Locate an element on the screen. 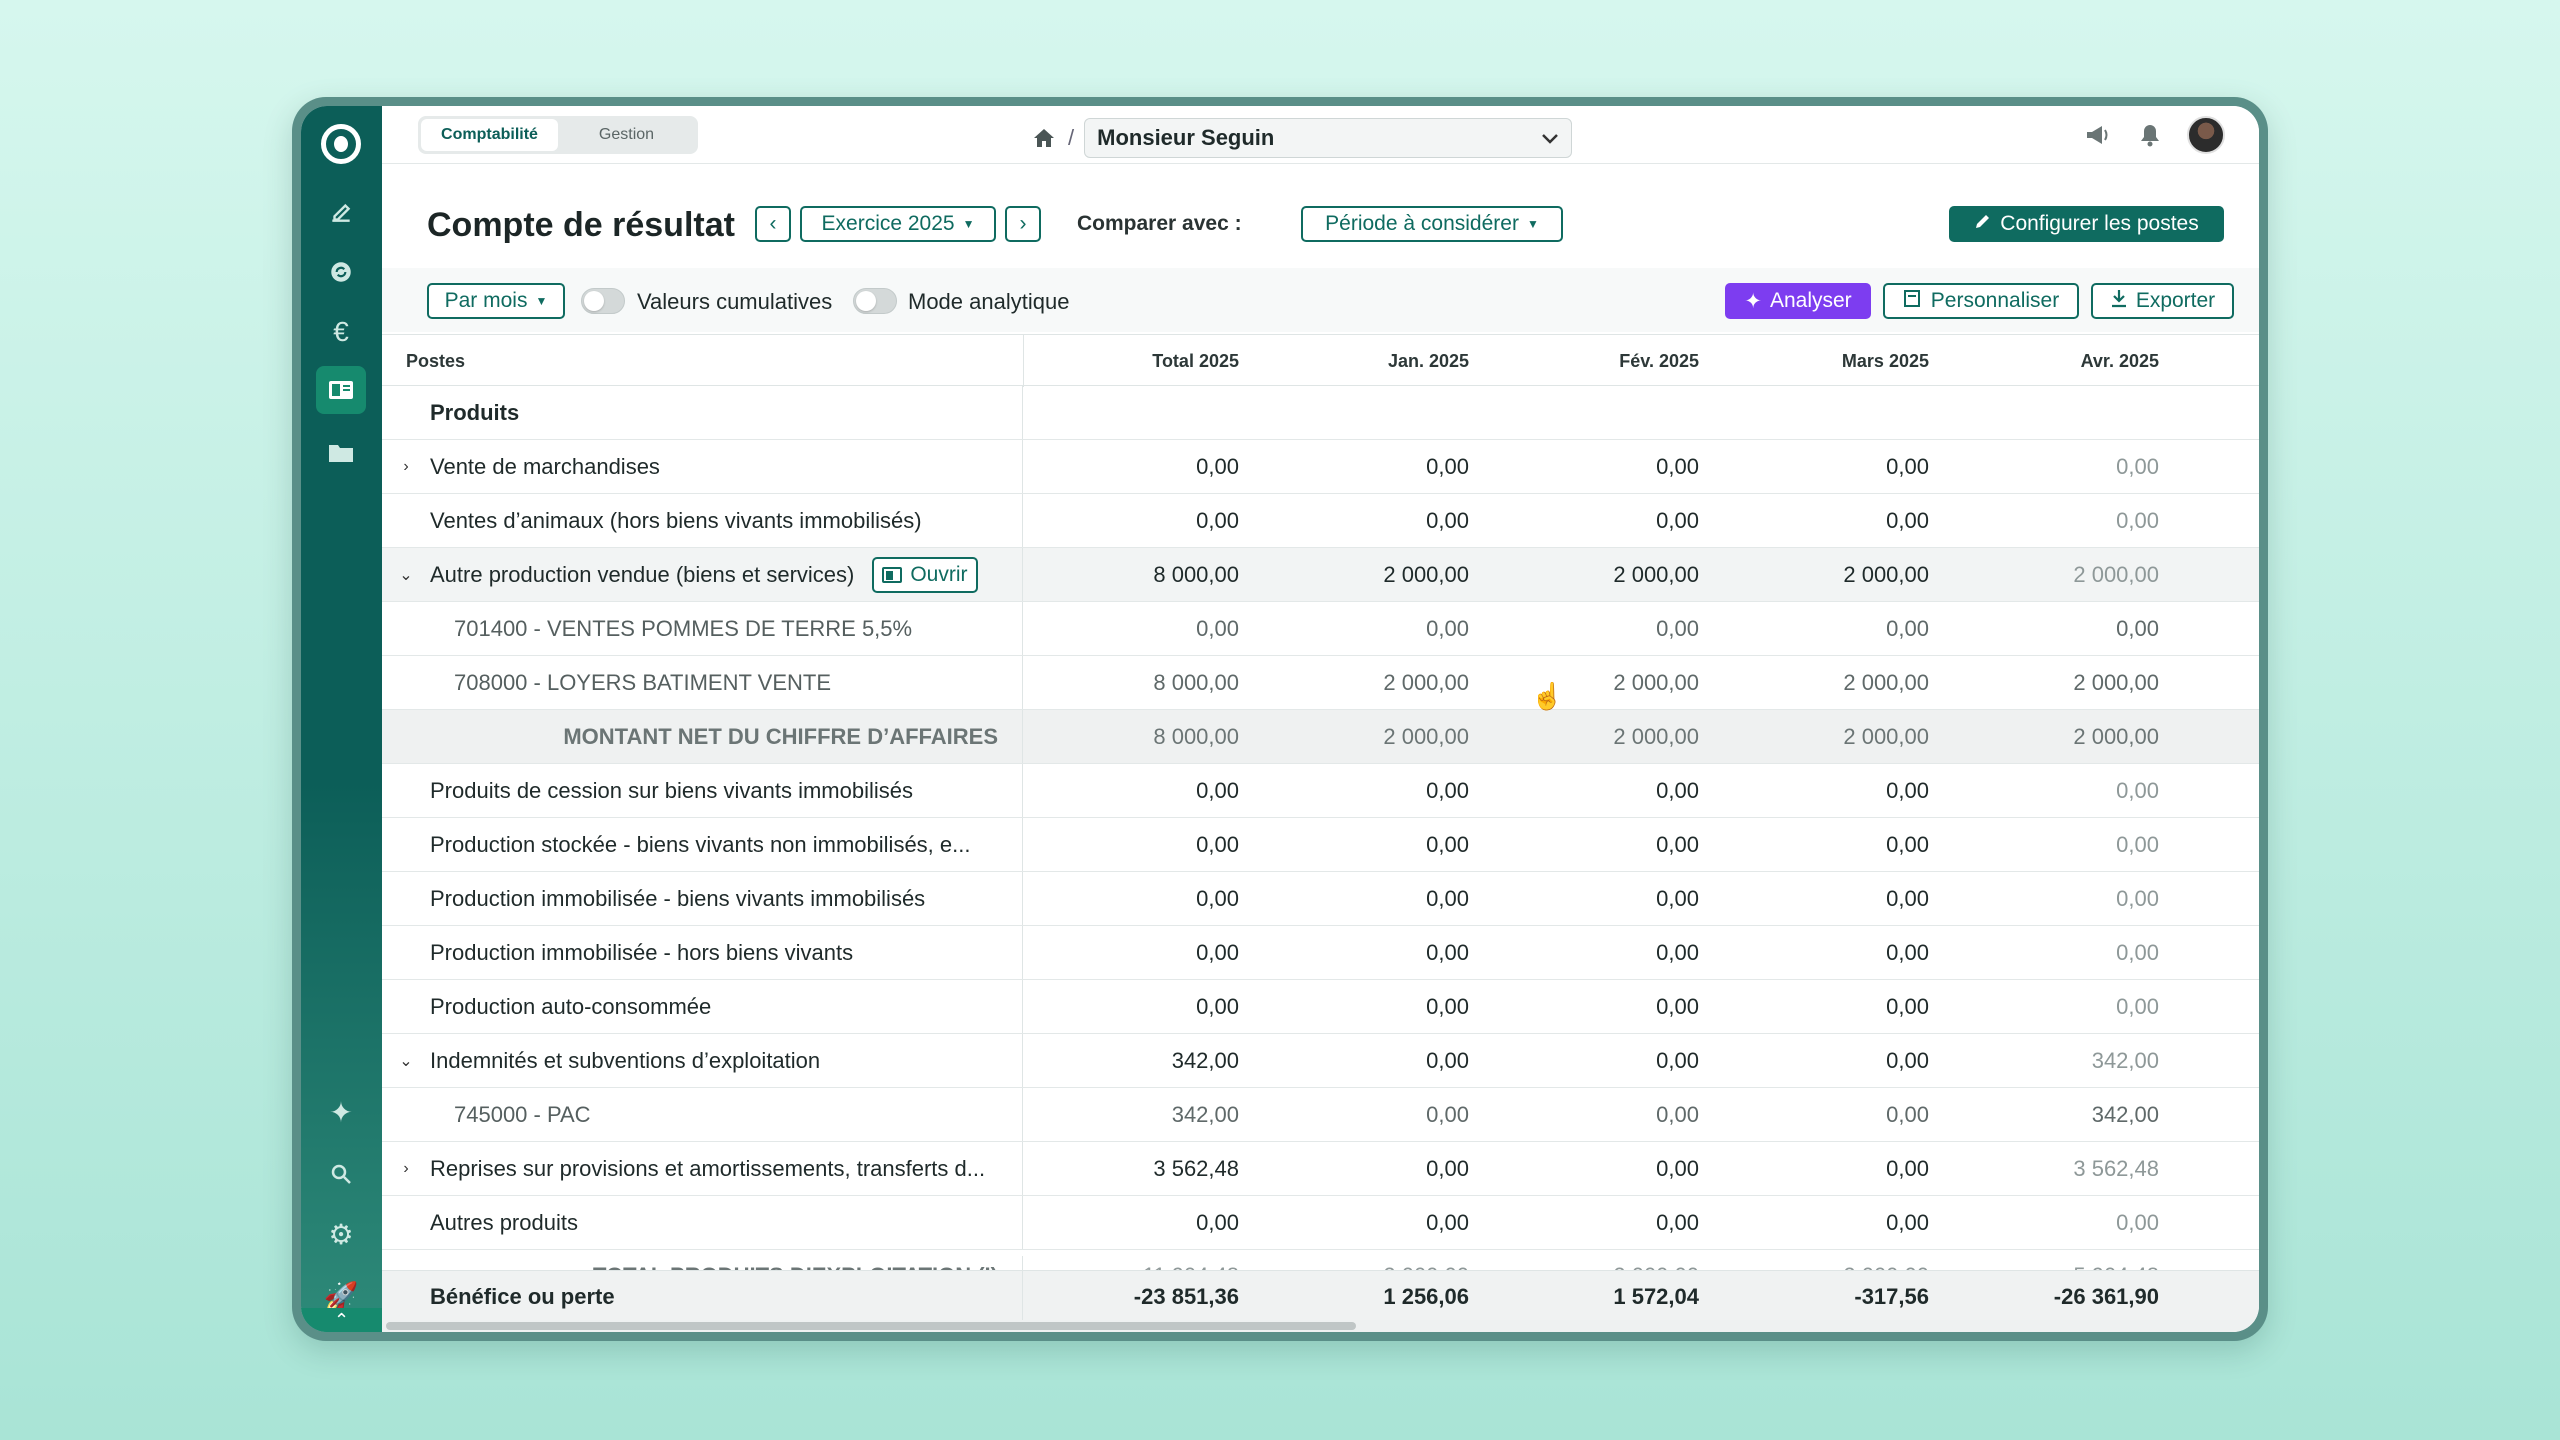 The width and height of the screenshot is (2560, 1440). row-label-cell: MONTANT NET DU CHIFFRE D’AFFAIRES is located at coordinates (702, 736).